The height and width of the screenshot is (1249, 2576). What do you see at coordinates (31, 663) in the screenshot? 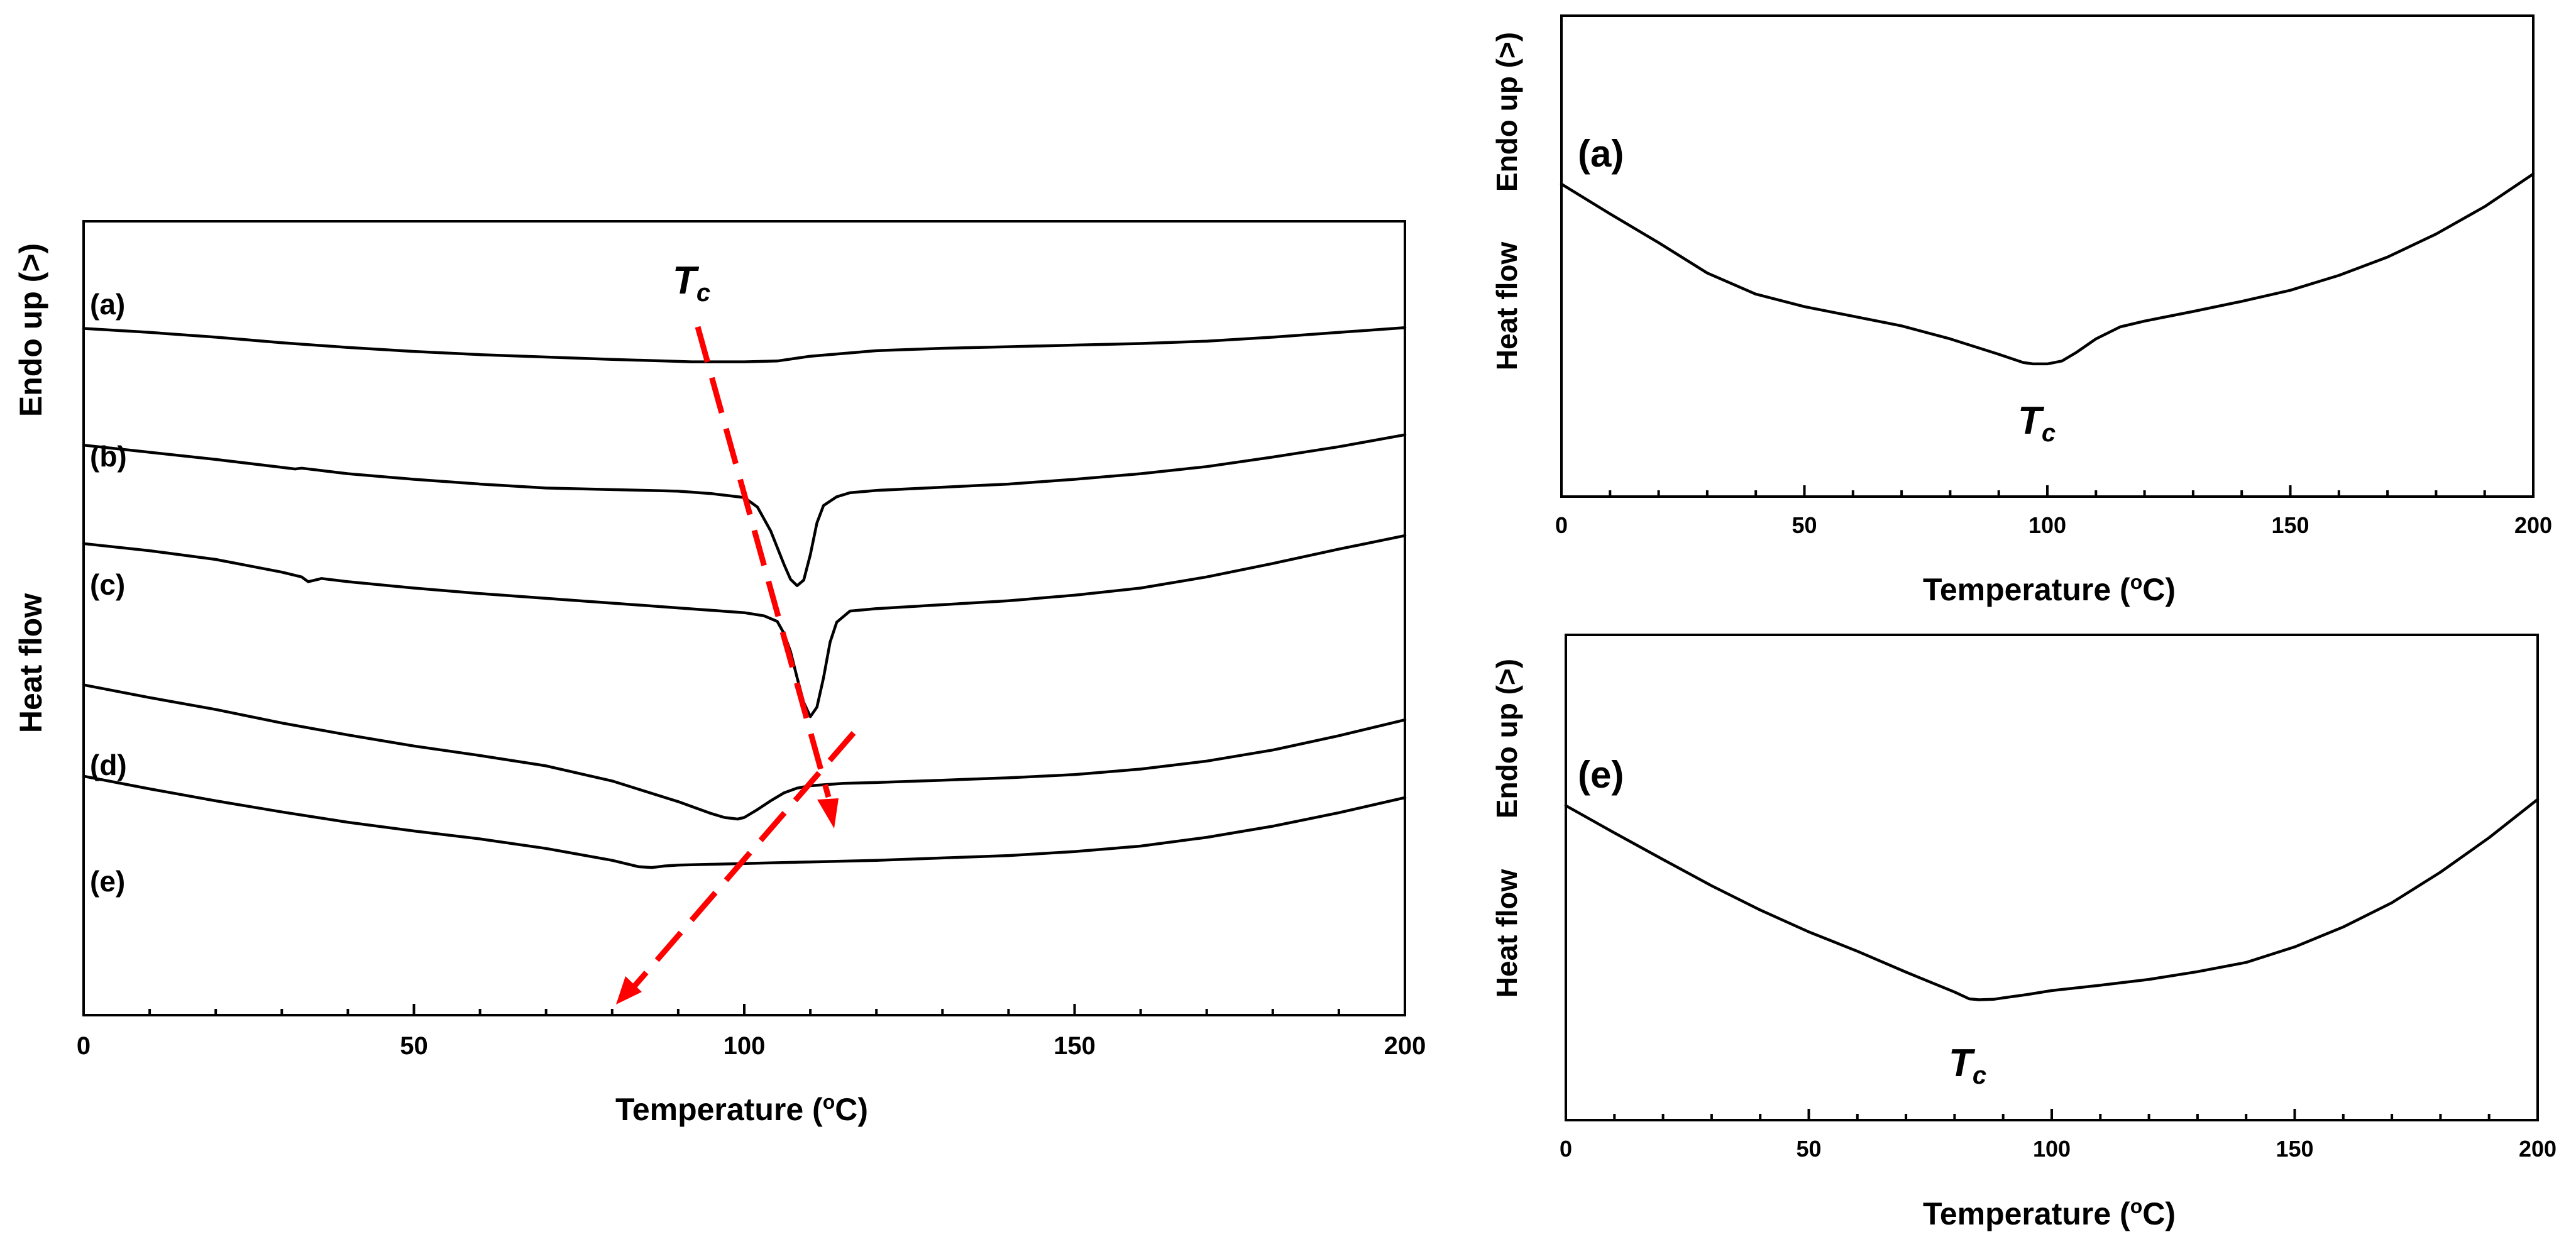
I see `main-y-axis-title-heat-flow: Heat flow` at bounding box center [31, 663].